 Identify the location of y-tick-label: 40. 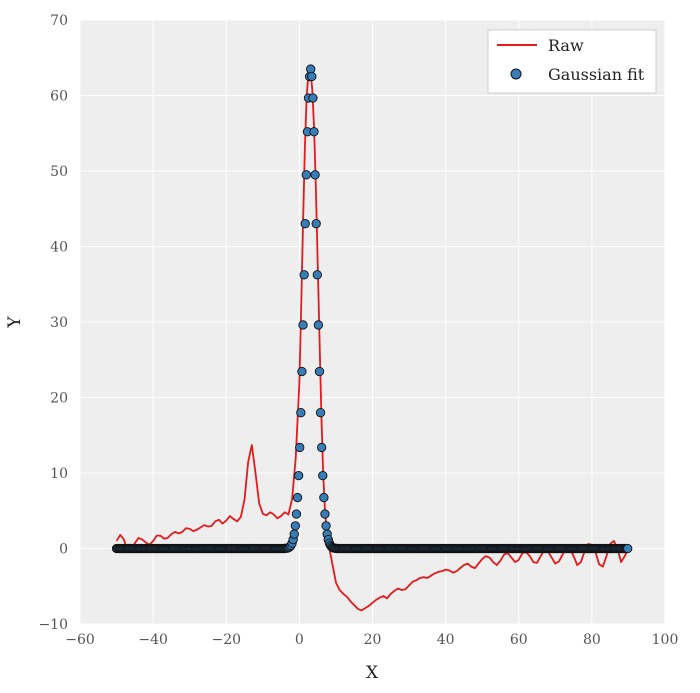
(59, 248).